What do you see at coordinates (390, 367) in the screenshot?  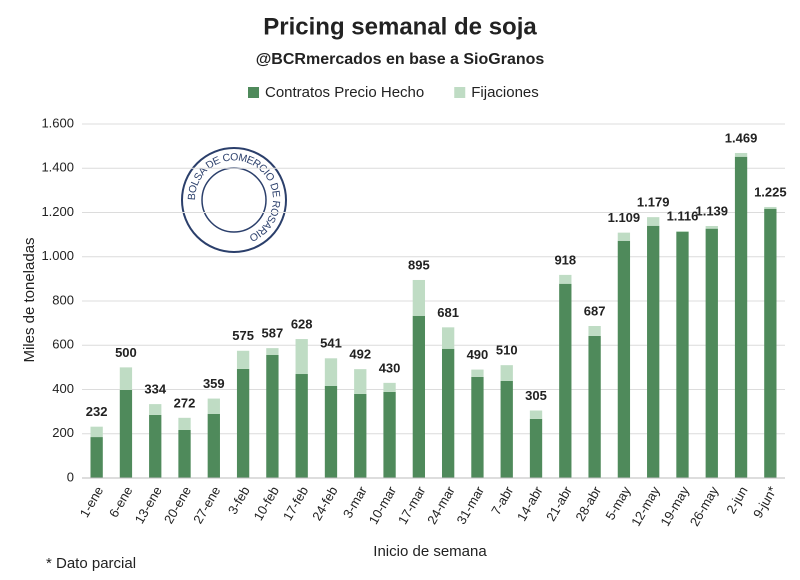 I see `data-label: 430` at bounding box center [390, 367].